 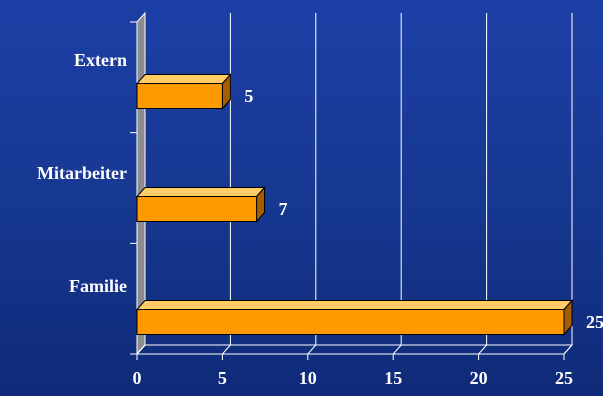 I want to click on bar-familie, so click(x=350, y=322).